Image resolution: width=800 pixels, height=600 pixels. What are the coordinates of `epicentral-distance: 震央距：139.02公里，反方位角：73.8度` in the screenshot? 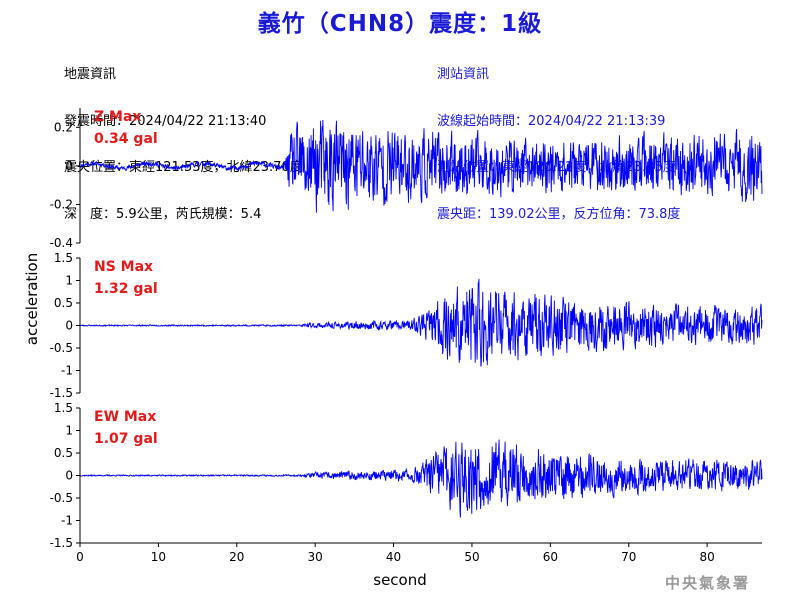 It's located at (559, 214).